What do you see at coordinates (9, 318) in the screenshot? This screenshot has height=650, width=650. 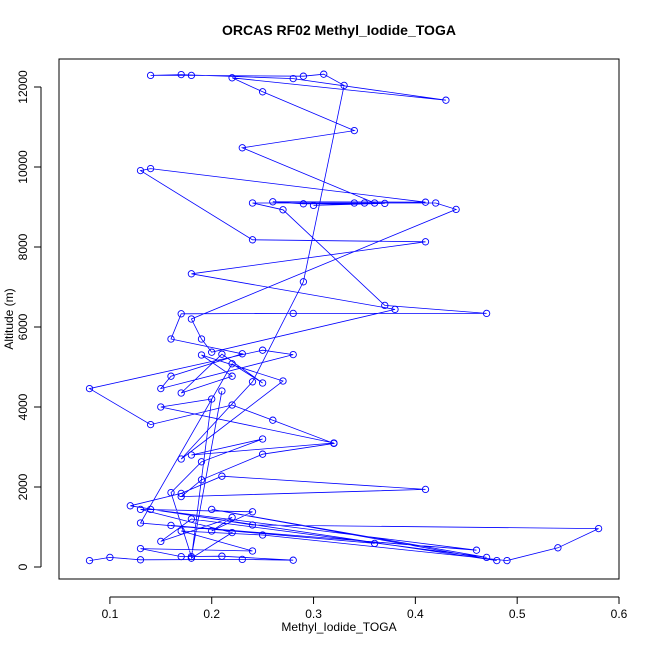 I see `y-axis-label: Altitude (m)` at bounding box center [9, 318].